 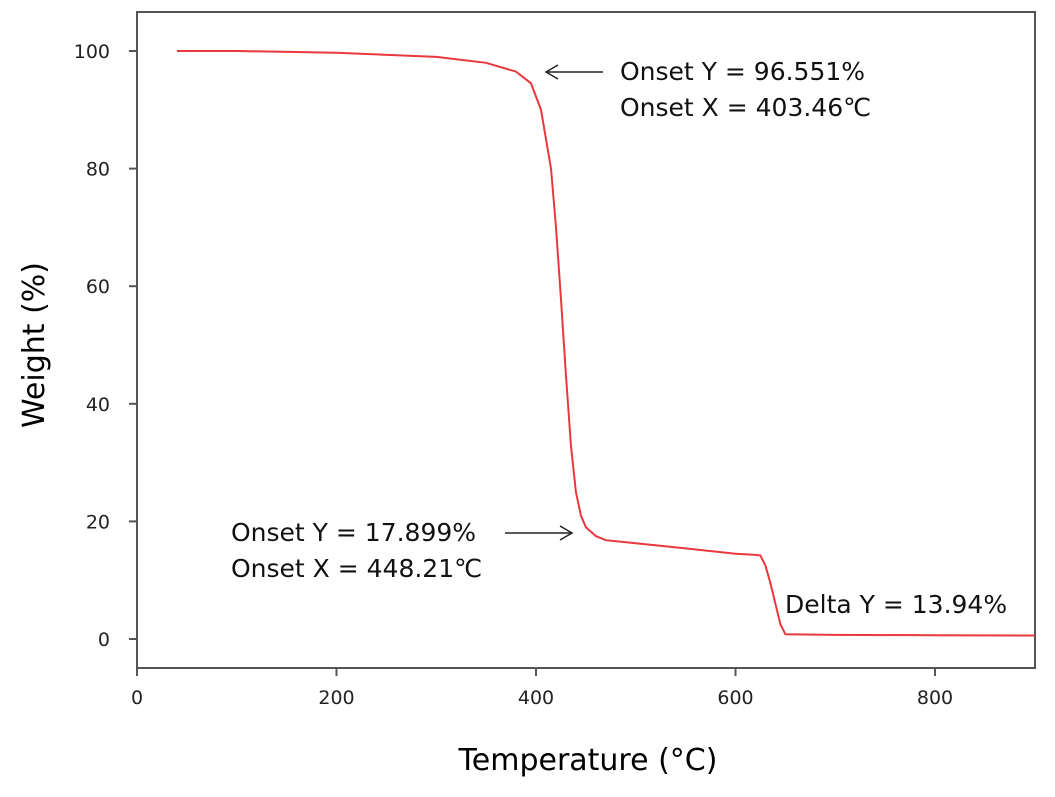 What do you see at coordinates (336, 698) in the screenshot?
I see `x-tick-label: 200` at bounding box center [336, 698].